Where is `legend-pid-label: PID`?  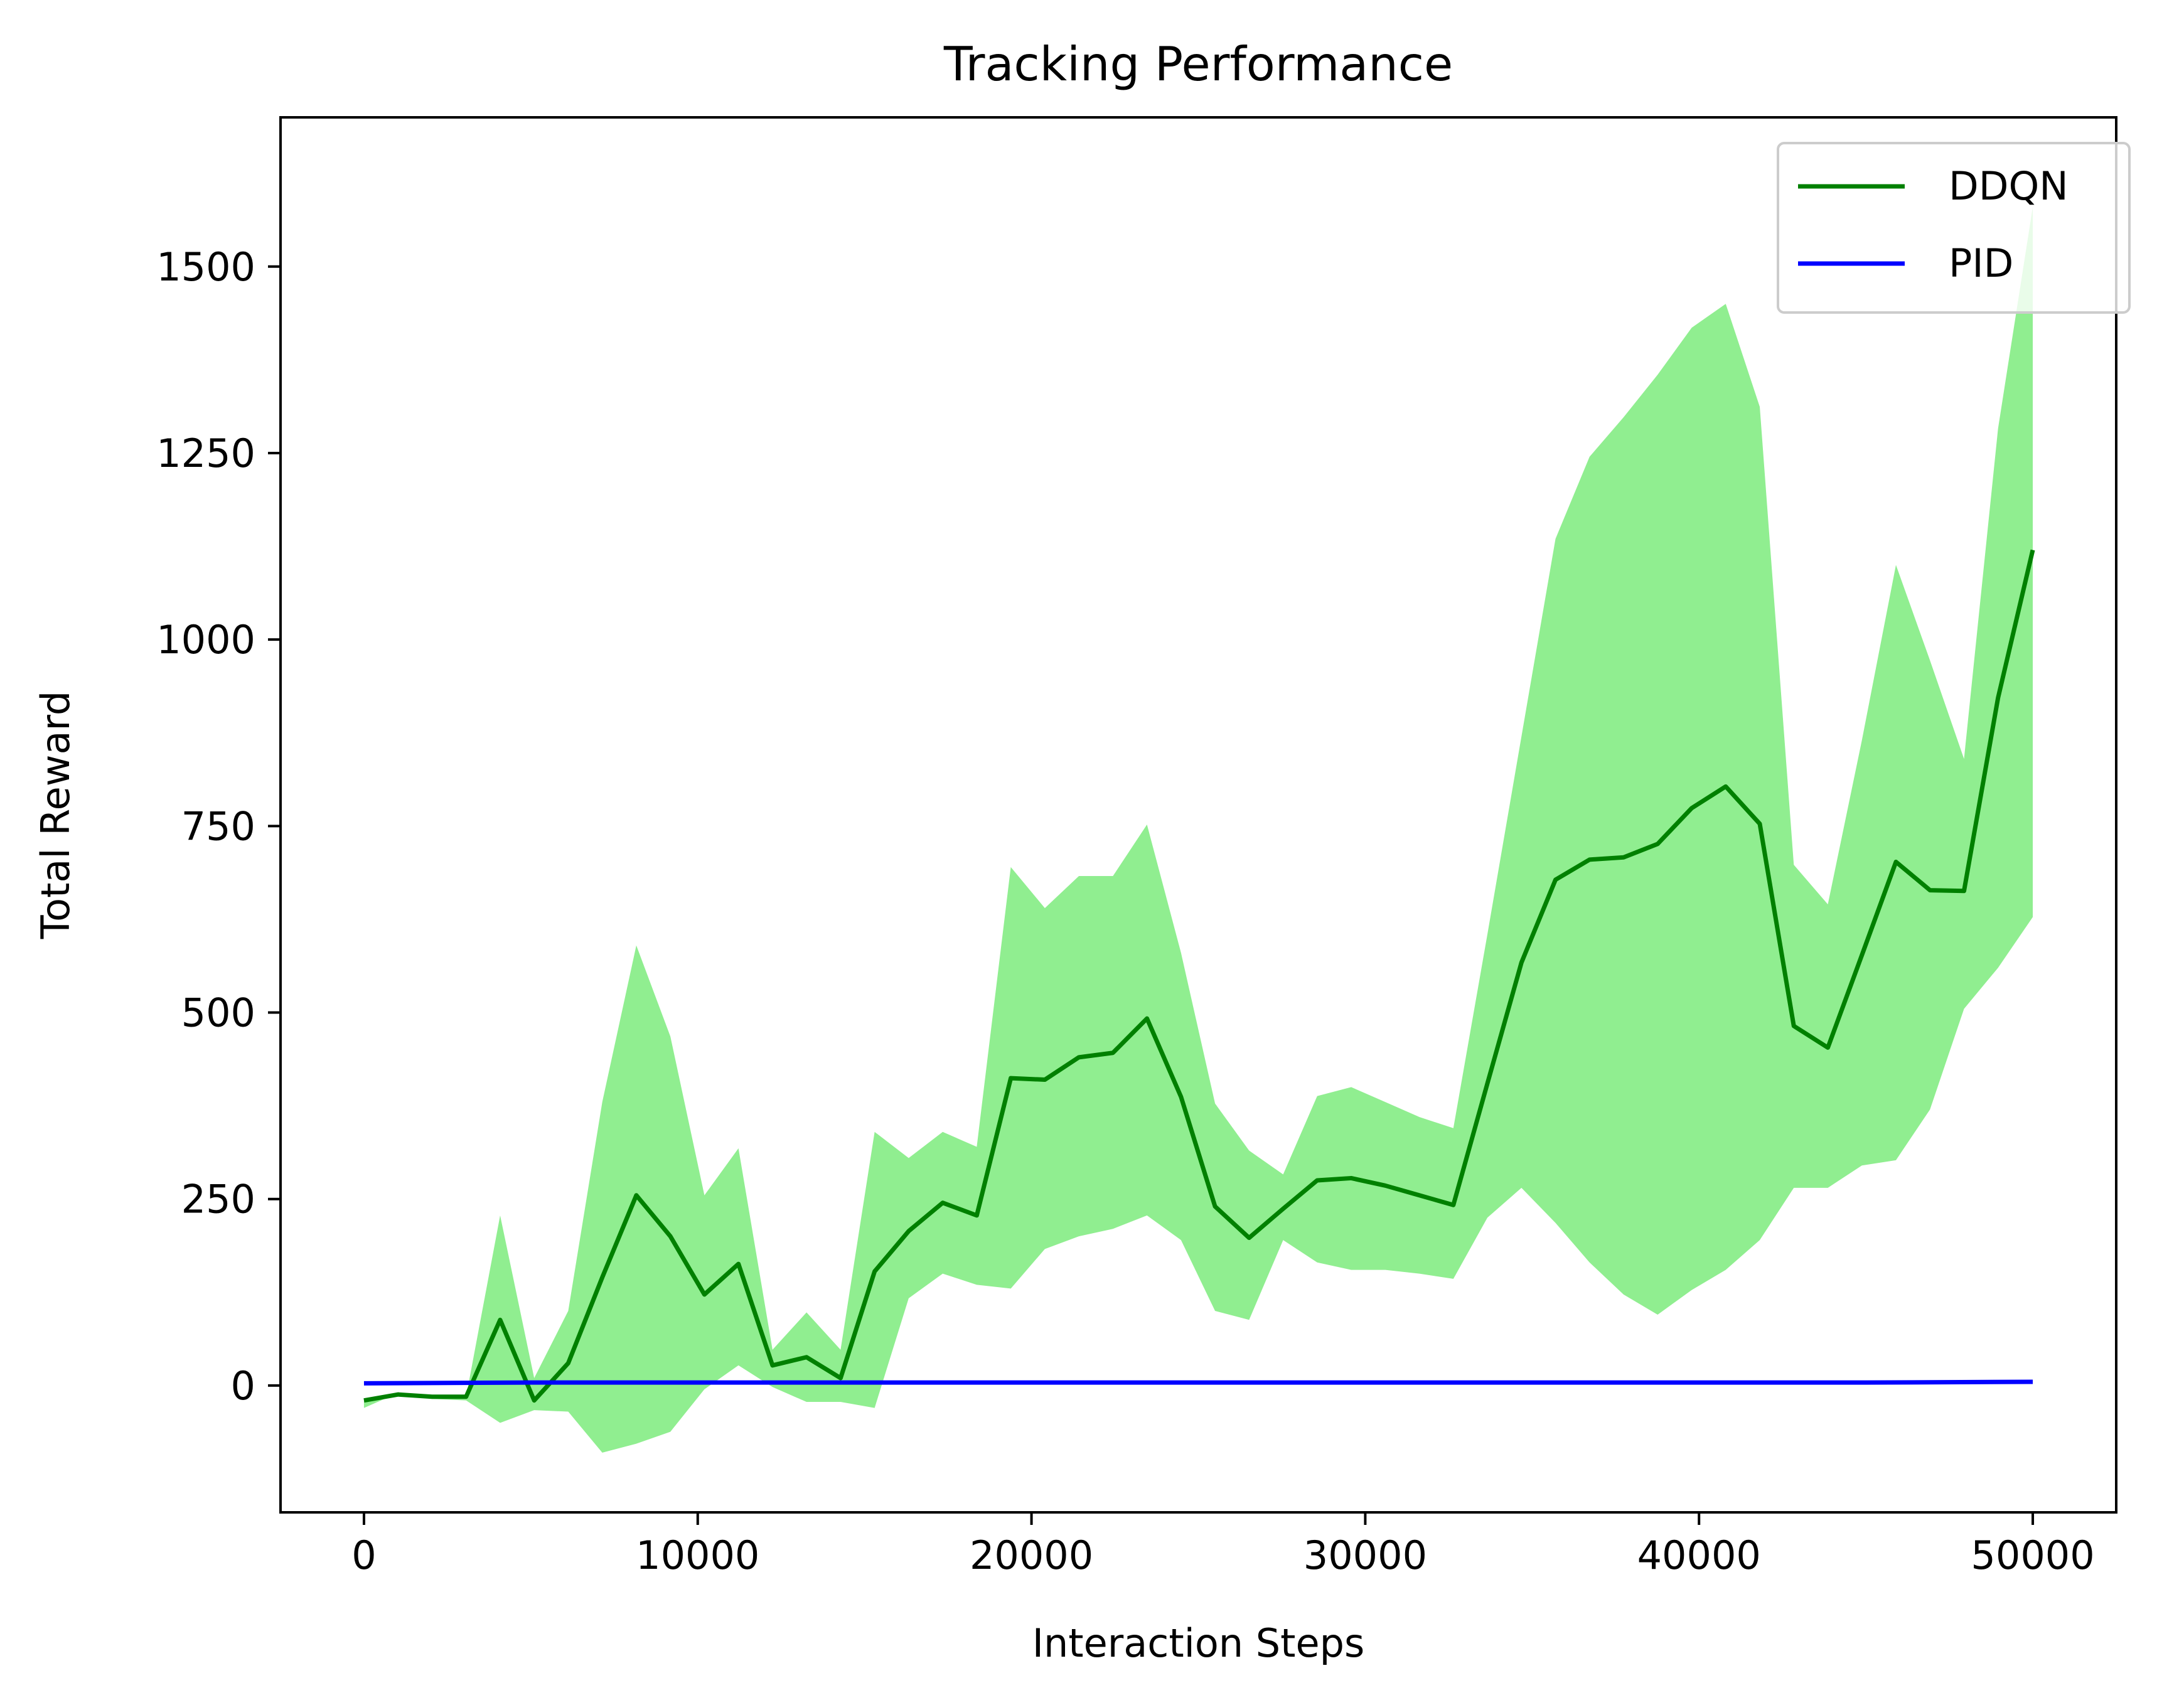
legend-pid-label: PID is located at coordinates (1981, 263).